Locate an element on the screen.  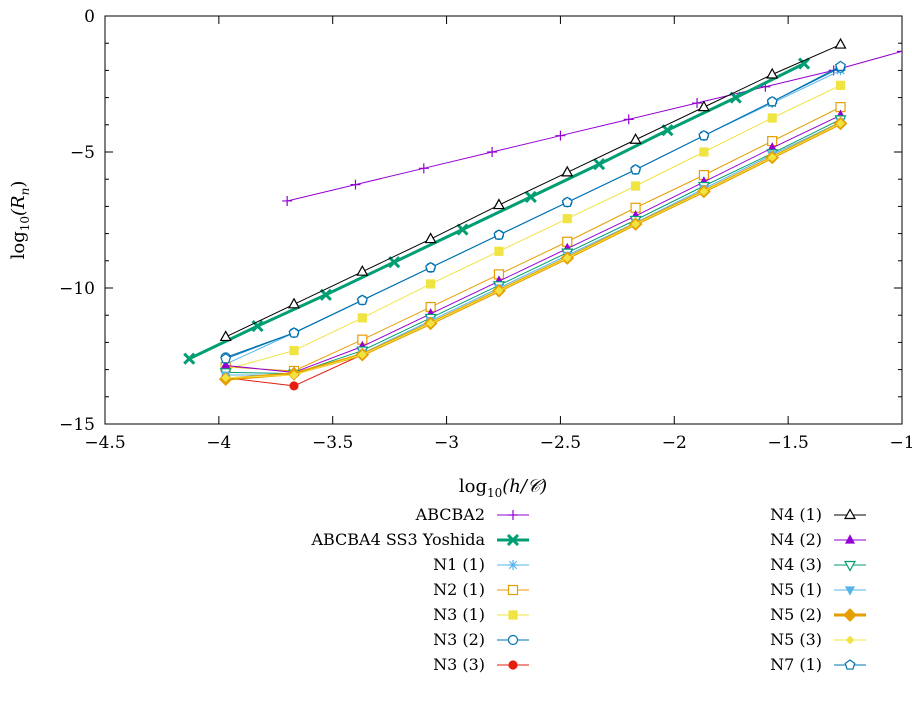
legend-entry-n5-1: N5 (1) is located at coordinates (818, 589).